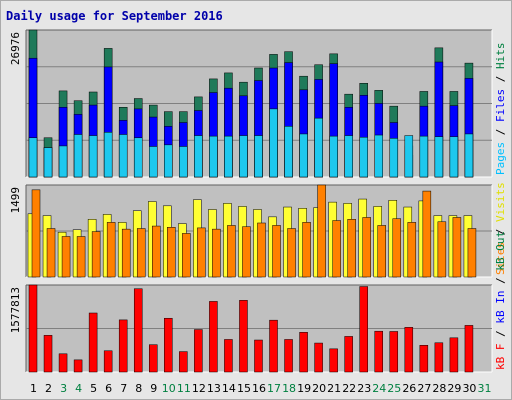 The width and height of the screenshot is (512, 400). What do you see at coordinates (349, 388) in the screenshot?
I see `x-tick-label-day-22: 22` at bounding box center [349, 388].